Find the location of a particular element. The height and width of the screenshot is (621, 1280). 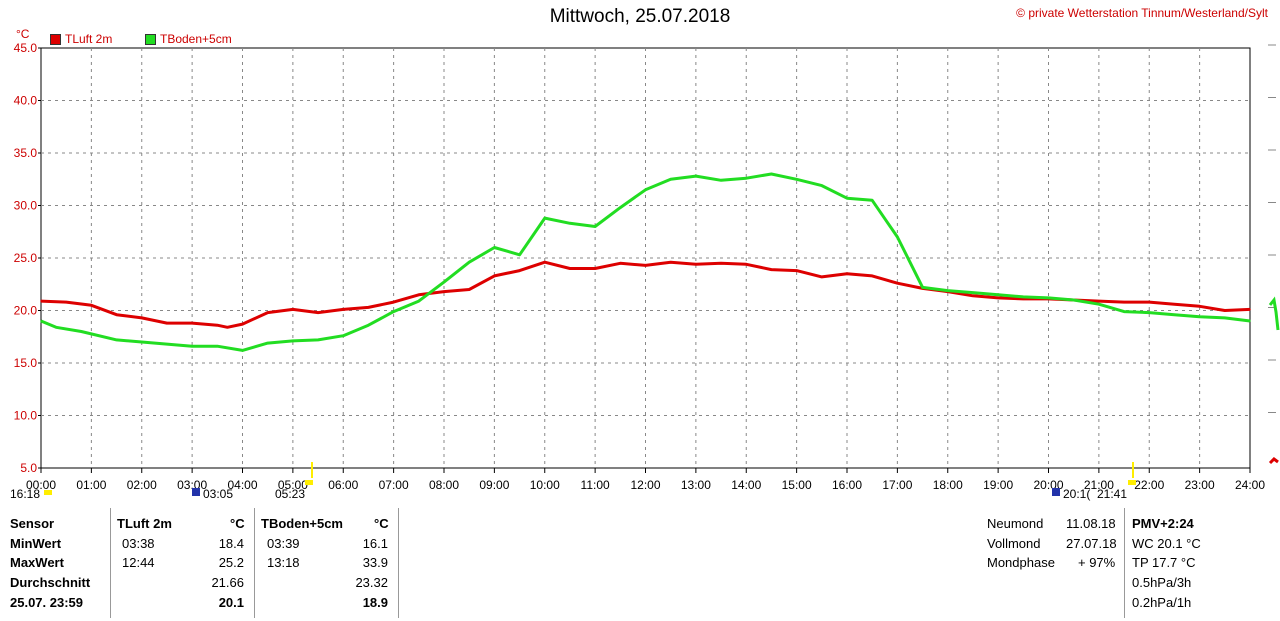

stats-header-tluft: TLuft 2m is located at coordinates (144, 523).